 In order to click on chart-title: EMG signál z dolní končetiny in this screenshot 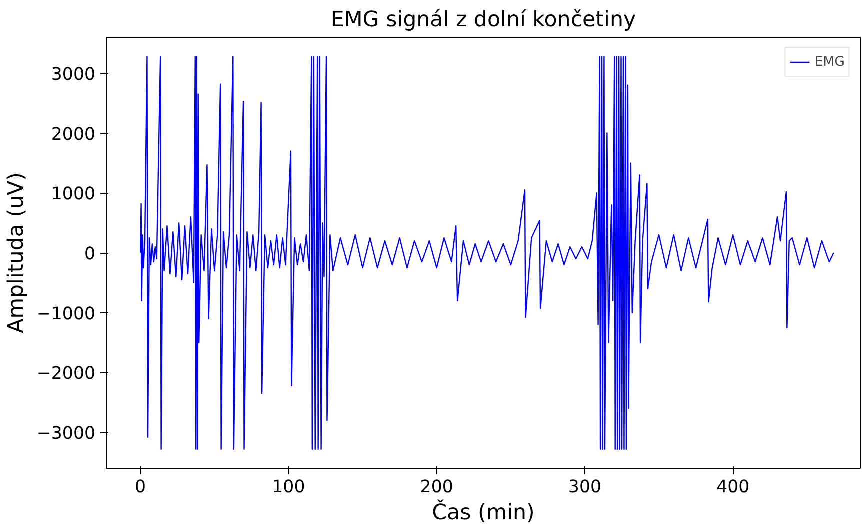, I will do `click(483, 20)`.